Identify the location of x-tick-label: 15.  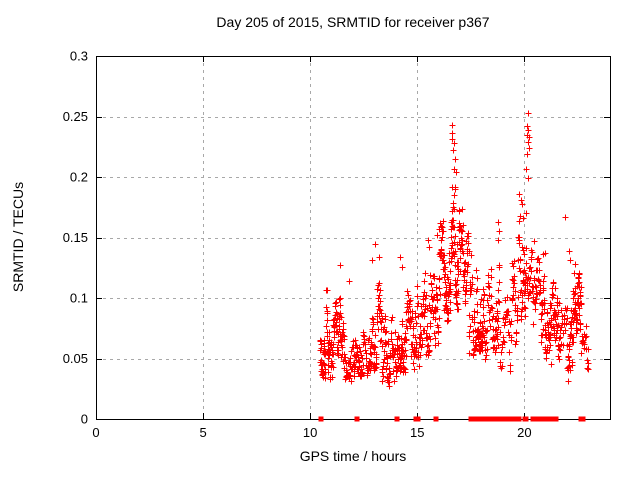
(417, 432).